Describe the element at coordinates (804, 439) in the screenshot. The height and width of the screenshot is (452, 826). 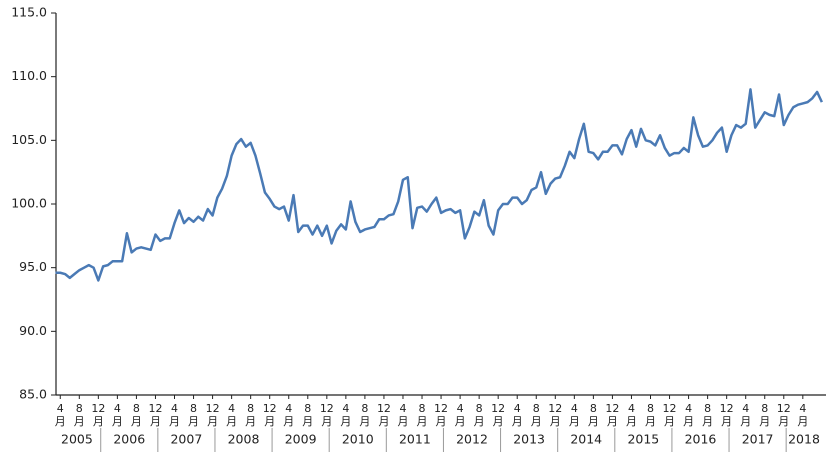
I see `year-label: 2018` at that location.